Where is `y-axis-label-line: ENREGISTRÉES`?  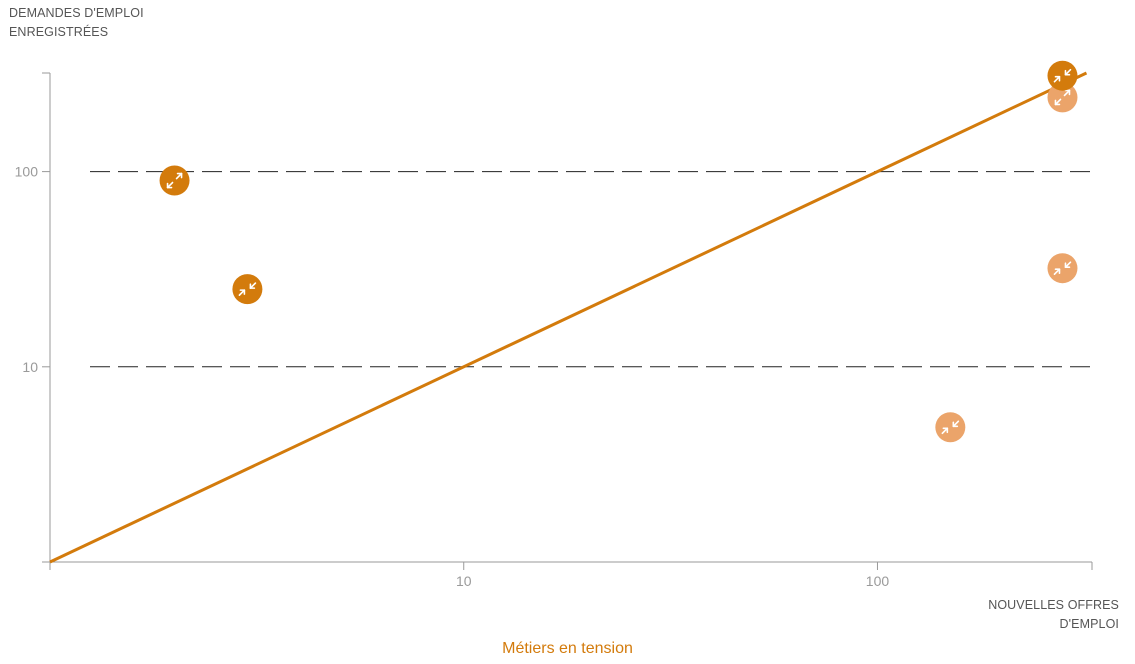
y-axis-label-line: ENREGISTRÉES is located at coordinates (59, 32).